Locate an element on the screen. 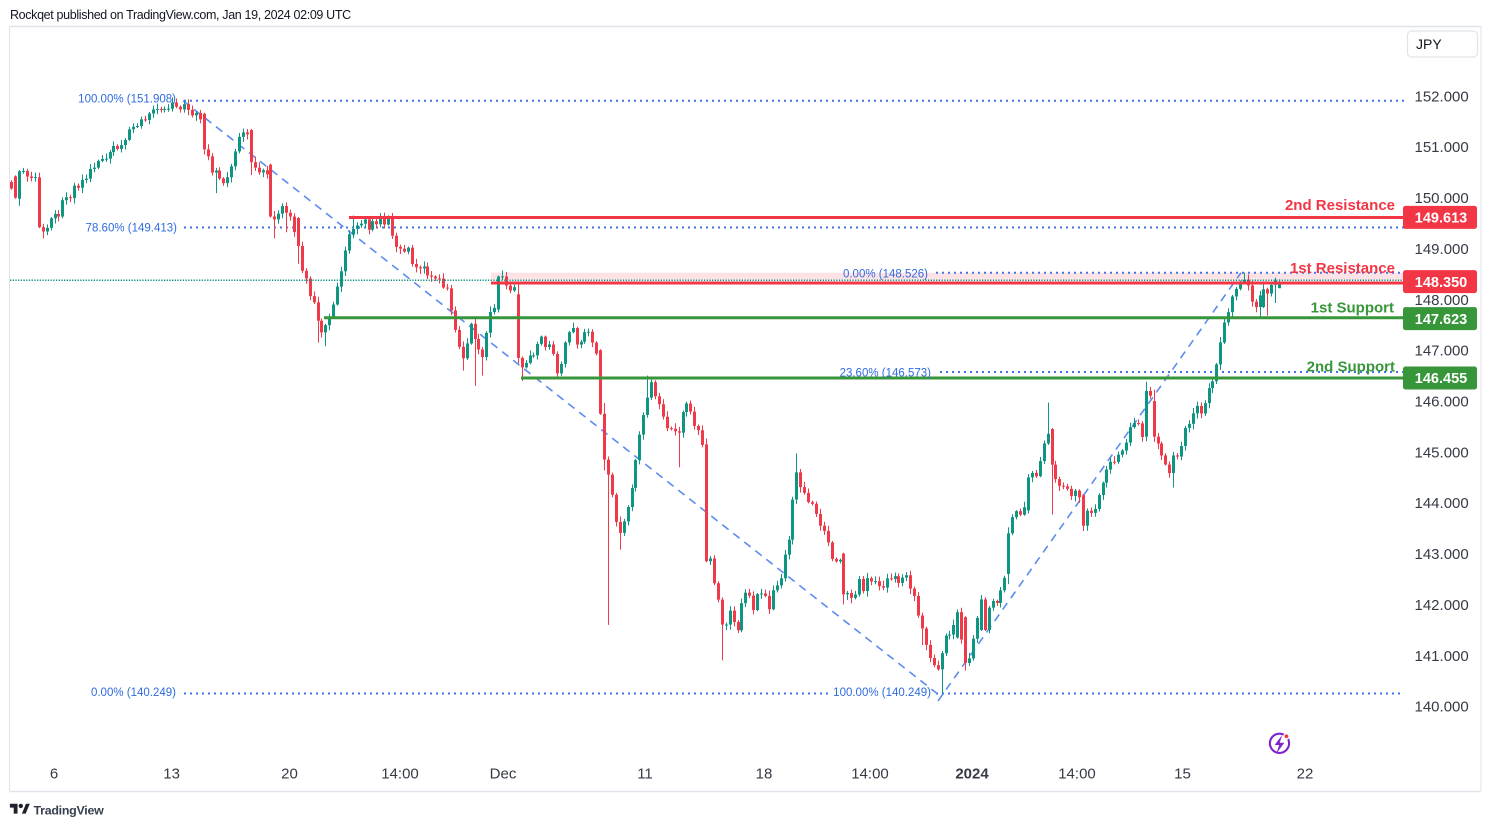 The height and width of the screenshot is (827, 1491). svg-text: 142.000 is located at coordinates (1442, 605).